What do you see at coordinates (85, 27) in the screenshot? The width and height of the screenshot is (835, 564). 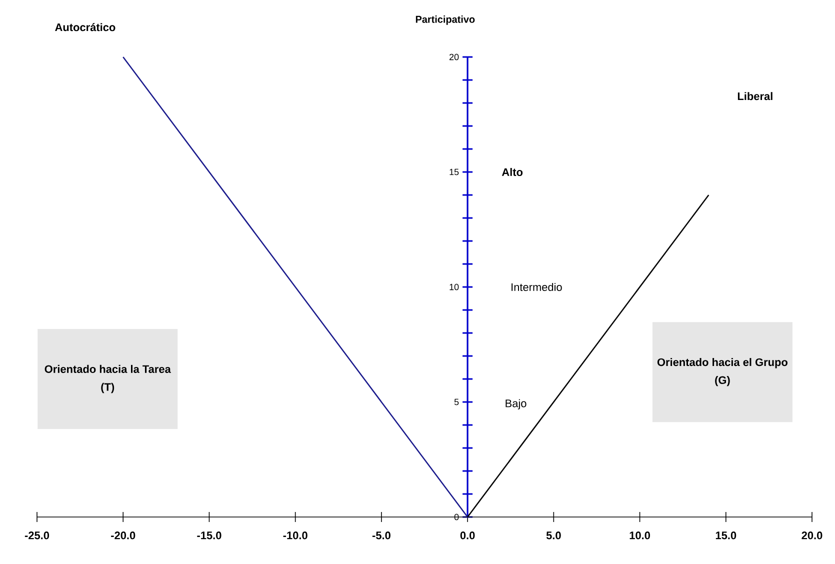 I see `text: Autocrático` at bounding box center [85, 27].